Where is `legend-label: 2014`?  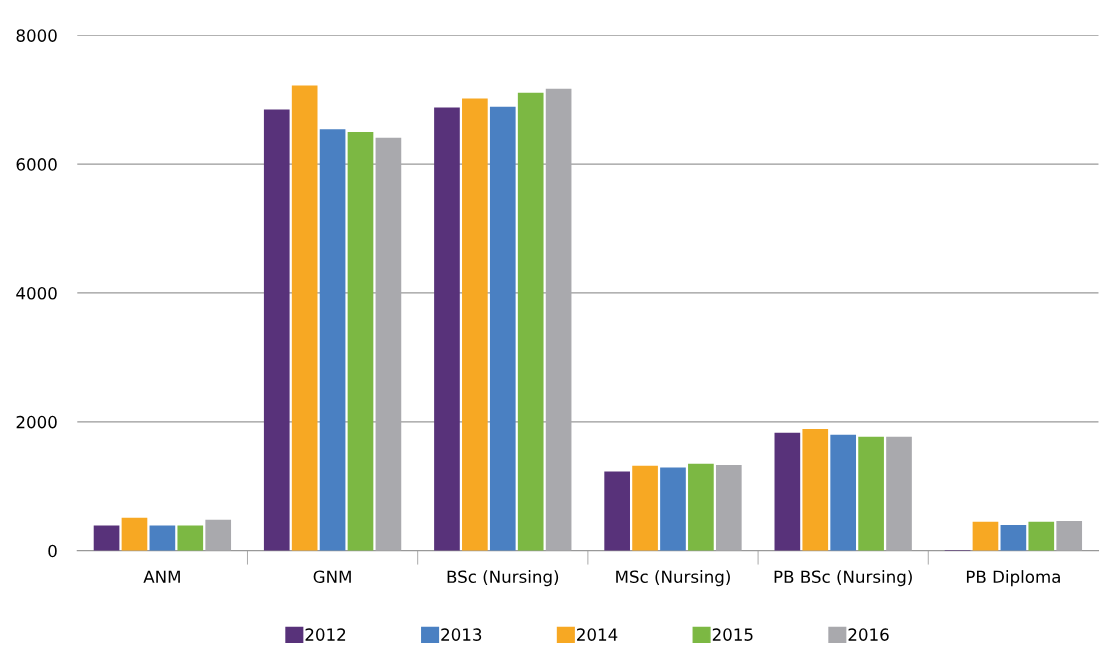
legend-label: 2014 is located at coordinates (597, 634).